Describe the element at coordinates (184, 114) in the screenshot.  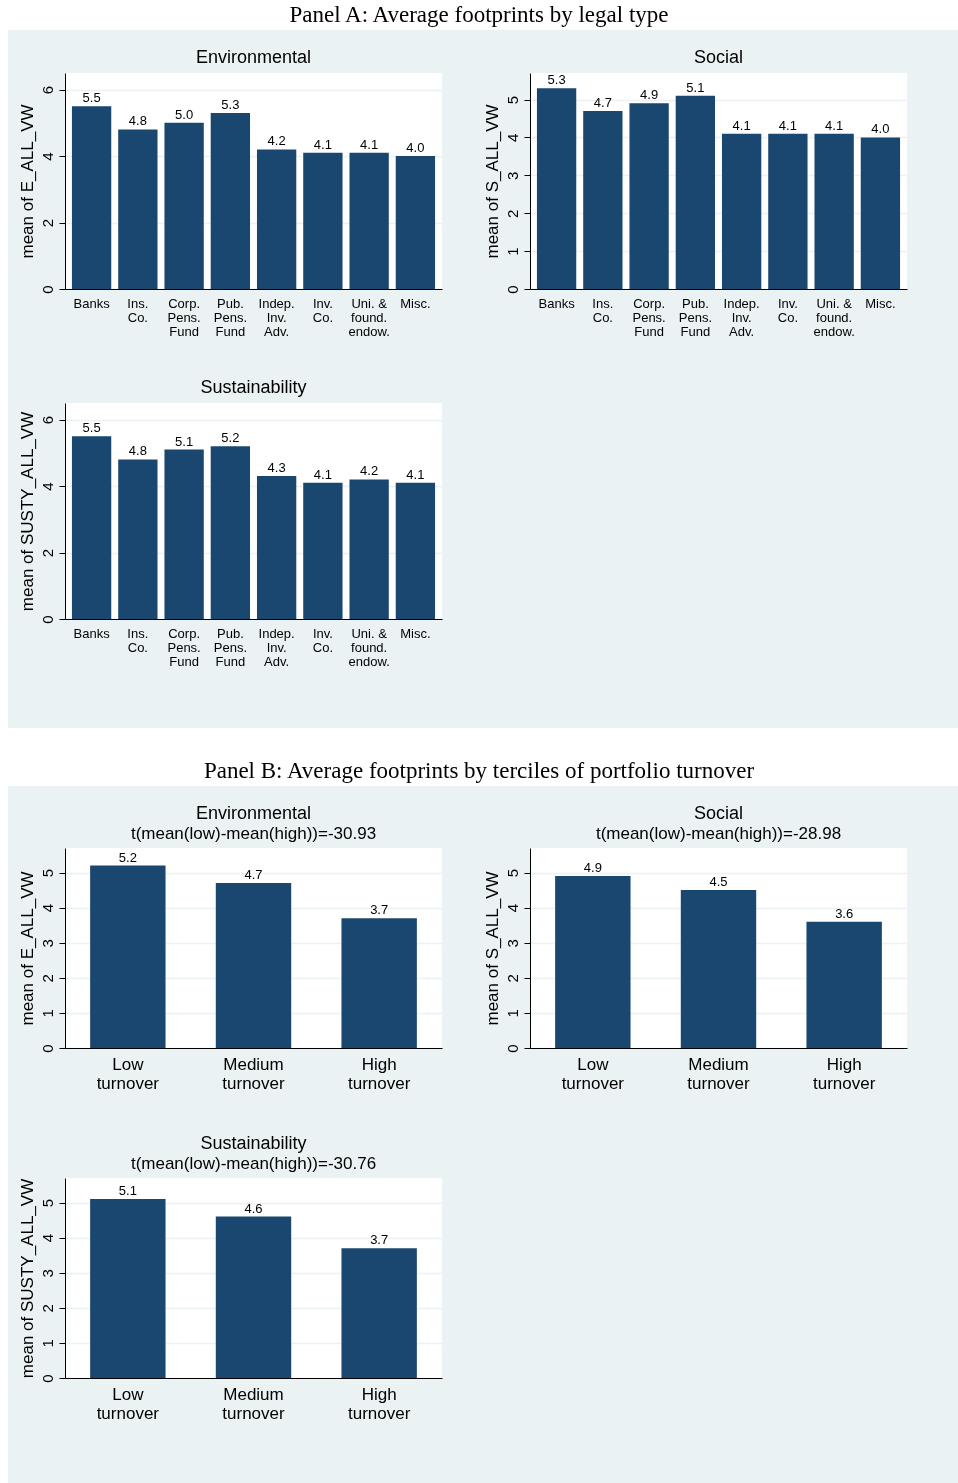
I see `data-label: 5.0` at that location.